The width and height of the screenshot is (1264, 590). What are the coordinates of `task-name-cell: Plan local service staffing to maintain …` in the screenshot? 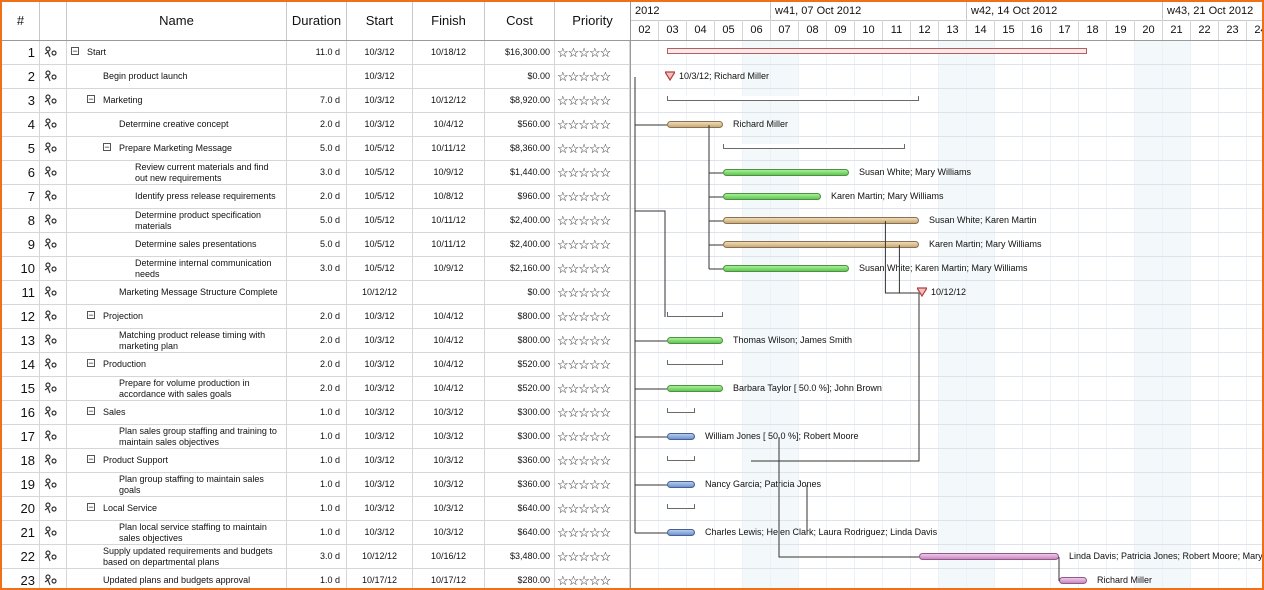 It's located at (177, 532).